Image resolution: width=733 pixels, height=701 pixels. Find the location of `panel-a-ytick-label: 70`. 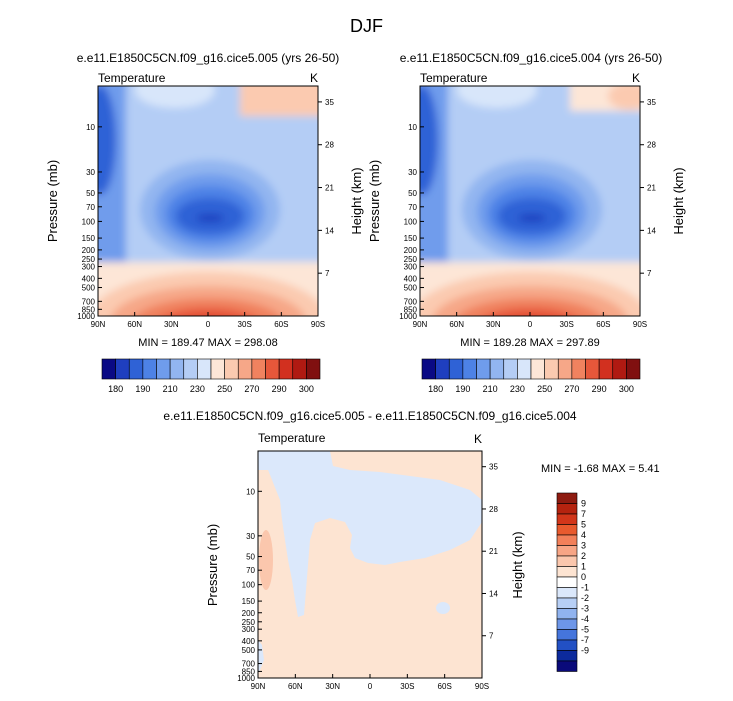

panel-a-ytick-label: 70 is located at coordinates (90, 207).